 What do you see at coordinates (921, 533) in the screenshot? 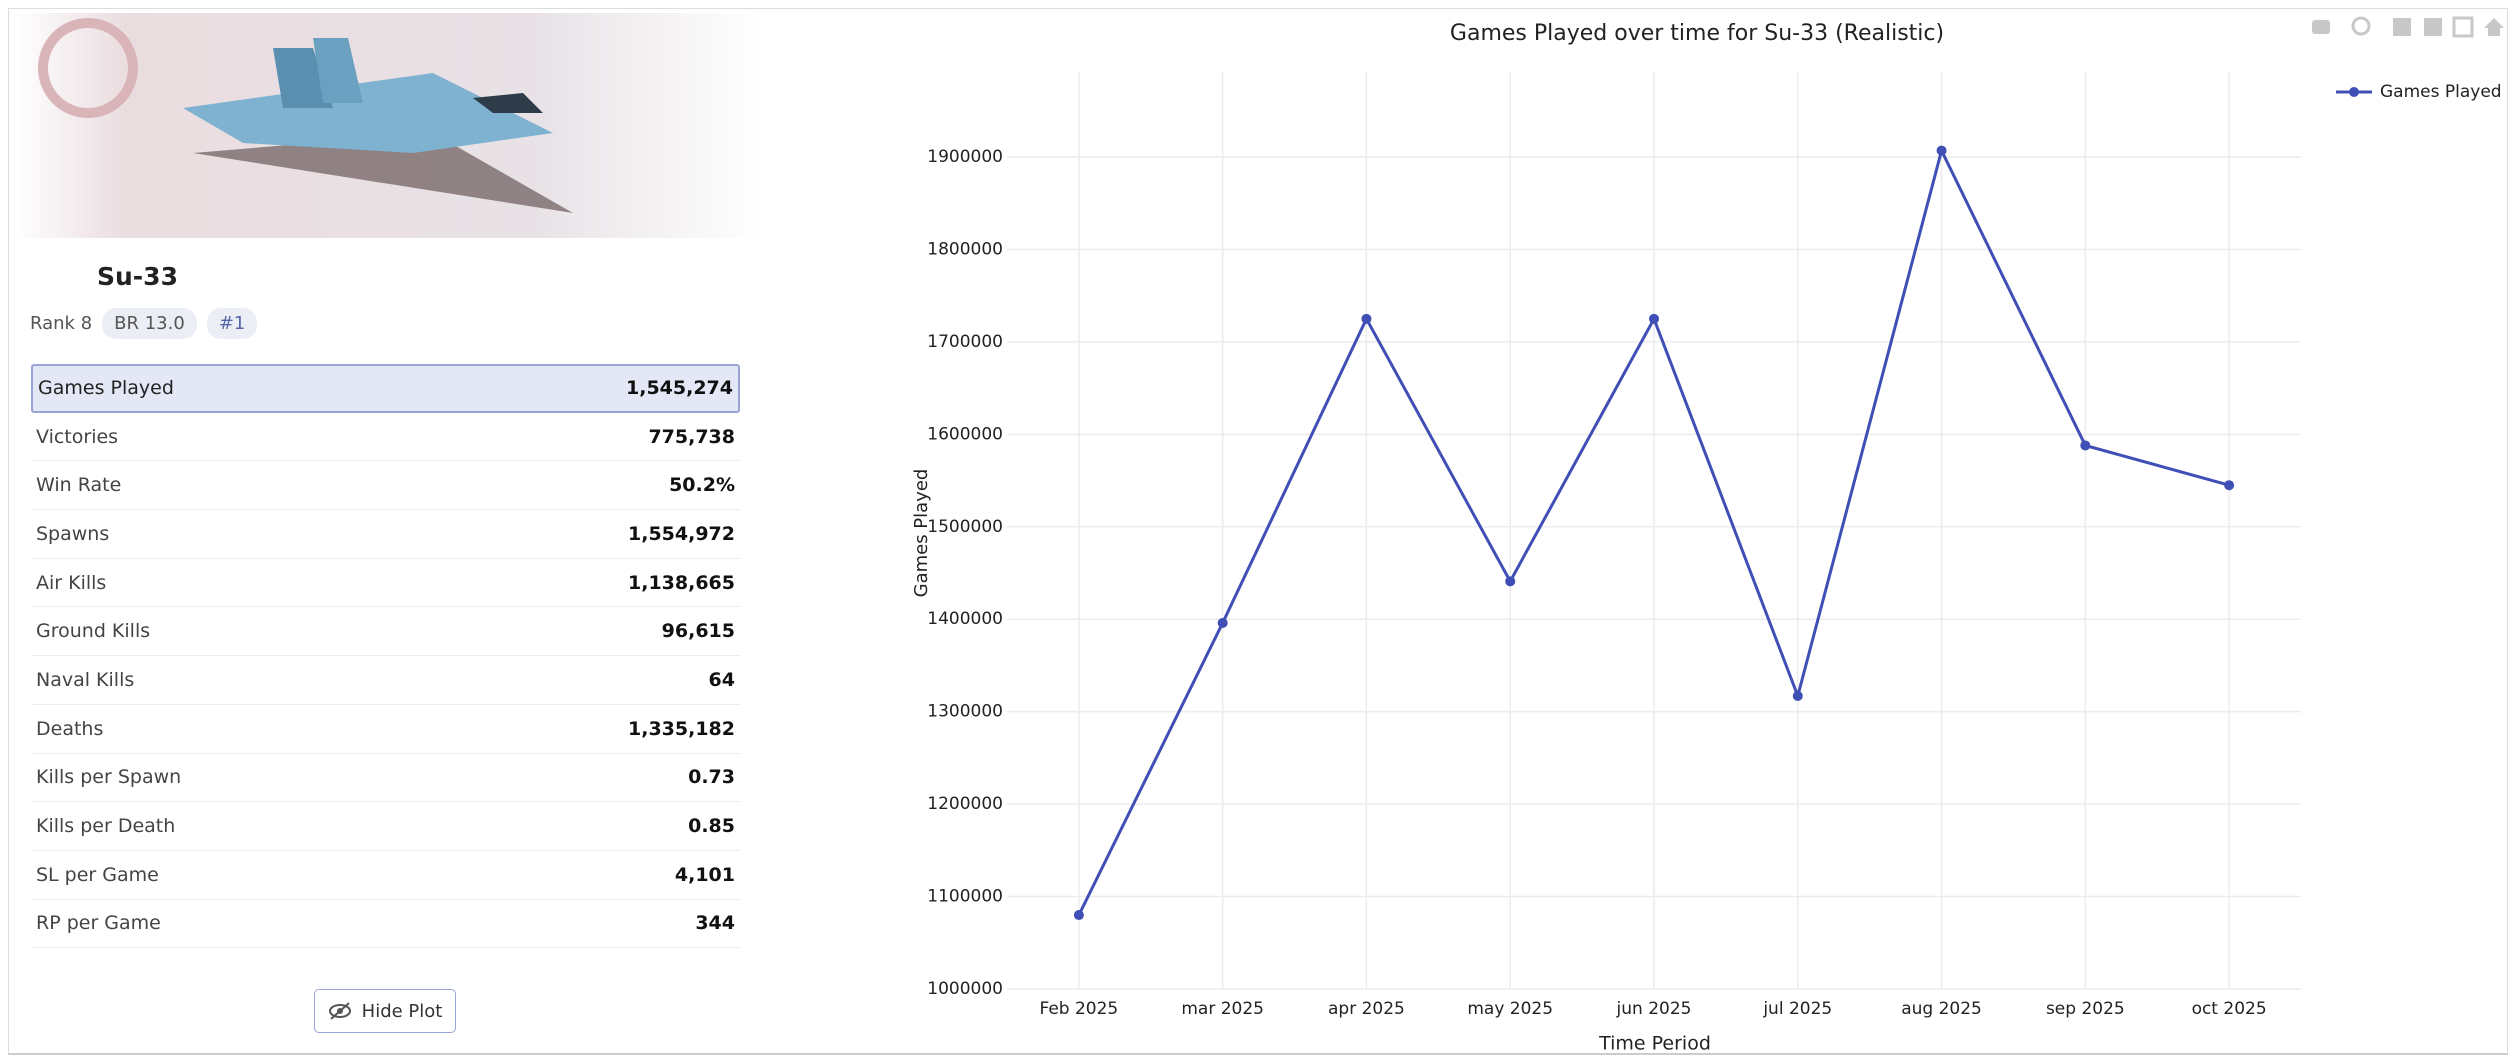
I see `y-axis-title: Games Played` at bounding box center [921, 533].